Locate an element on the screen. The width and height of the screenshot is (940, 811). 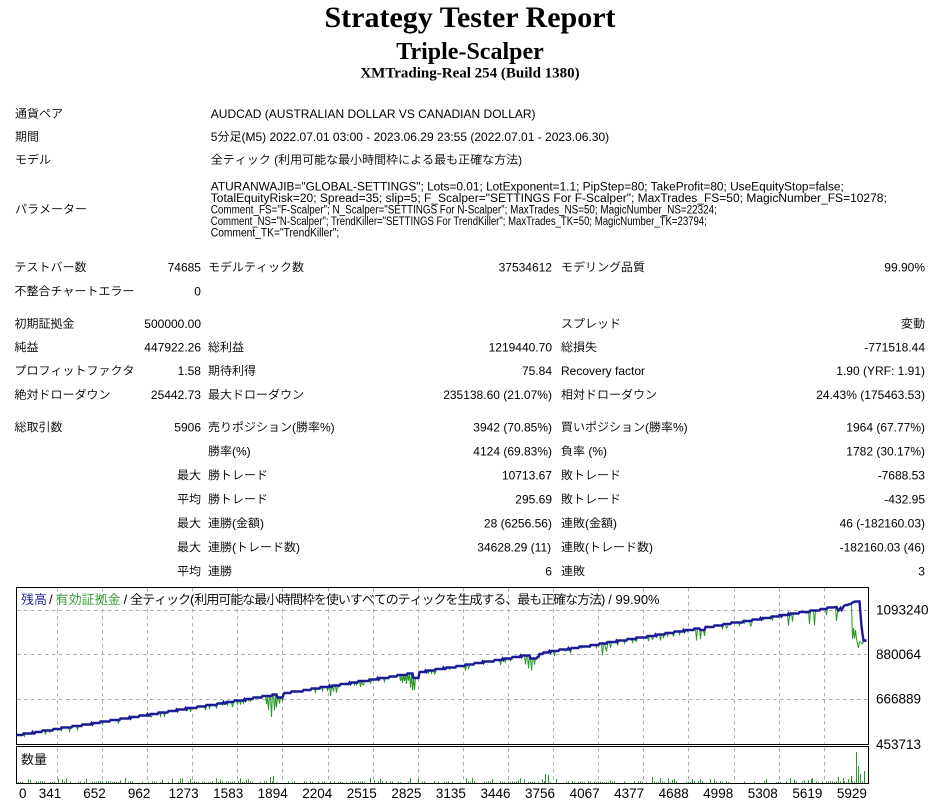
svg-text: 3 is located at coordinates (921, 571).